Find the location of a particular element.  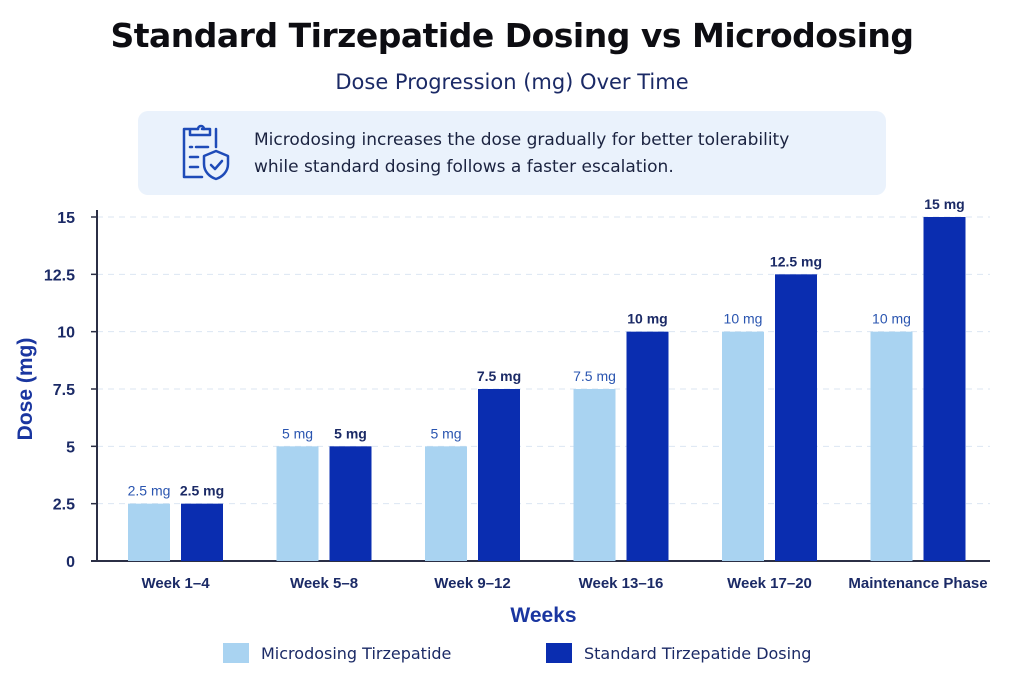

data-label-standard: 10 mg is located at coordinates (647, 319).